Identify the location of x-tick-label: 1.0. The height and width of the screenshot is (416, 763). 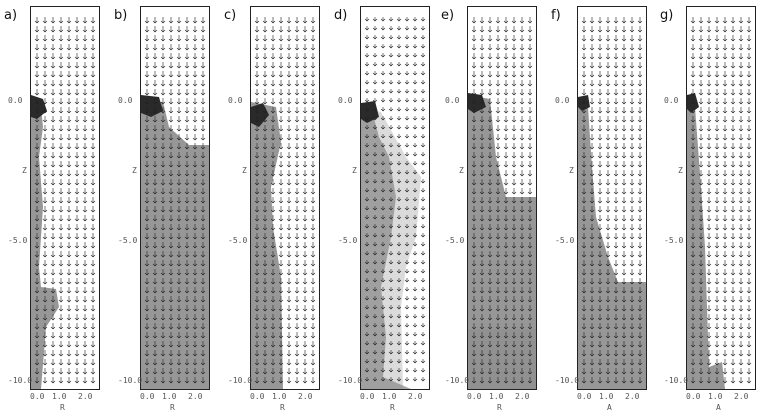
(59, 396).